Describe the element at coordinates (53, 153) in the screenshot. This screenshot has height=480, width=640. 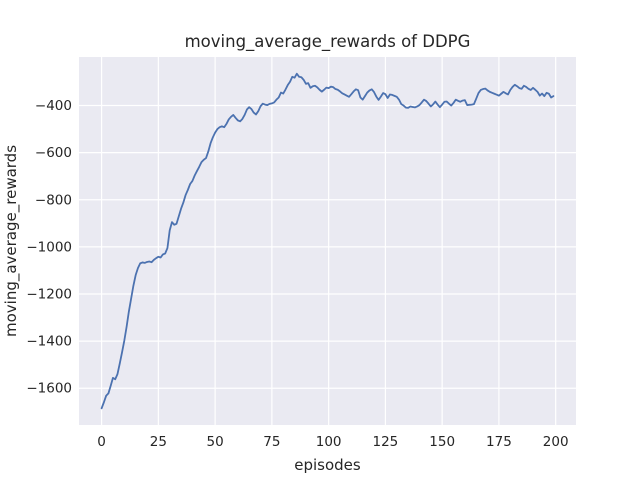
I see `y-tick-label: −600` at that location.